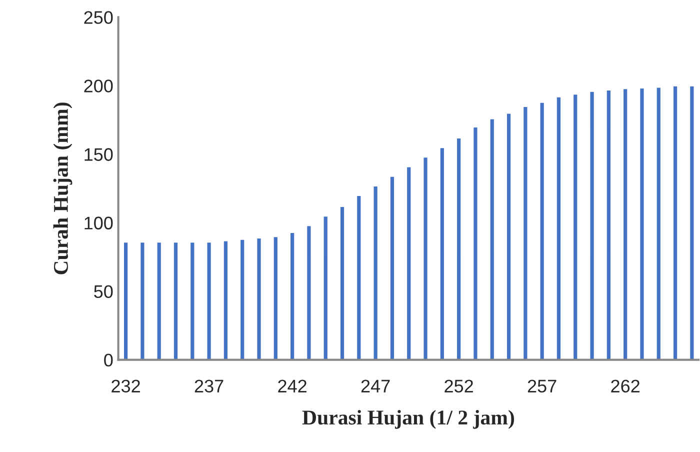  I want to click on y-axis-title: Curah Hujan (mm), so click(62, 188).